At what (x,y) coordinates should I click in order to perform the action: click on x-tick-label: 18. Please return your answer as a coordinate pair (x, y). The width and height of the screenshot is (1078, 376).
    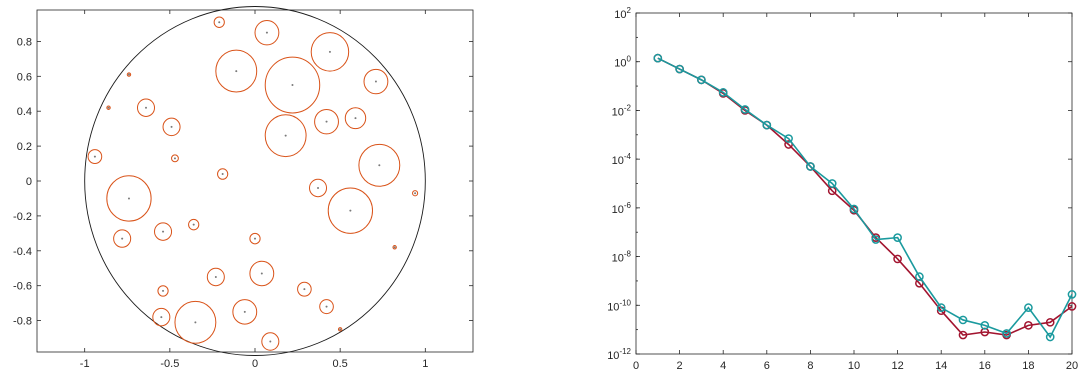
    Looking at the image, I should click on (1028, 366).